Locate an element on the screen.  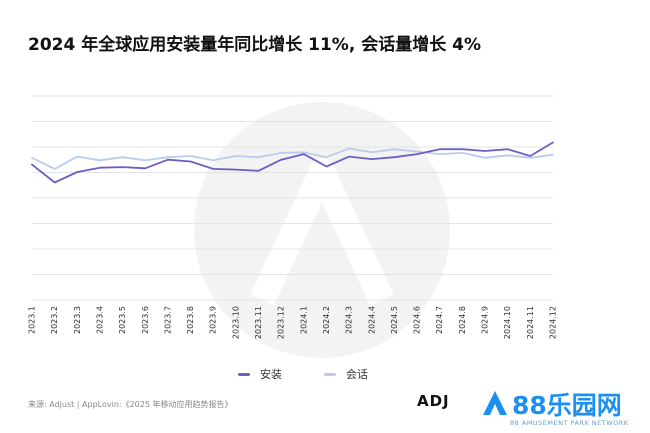
legend-label-installs: 安装 is located at coordinates (271, 374).